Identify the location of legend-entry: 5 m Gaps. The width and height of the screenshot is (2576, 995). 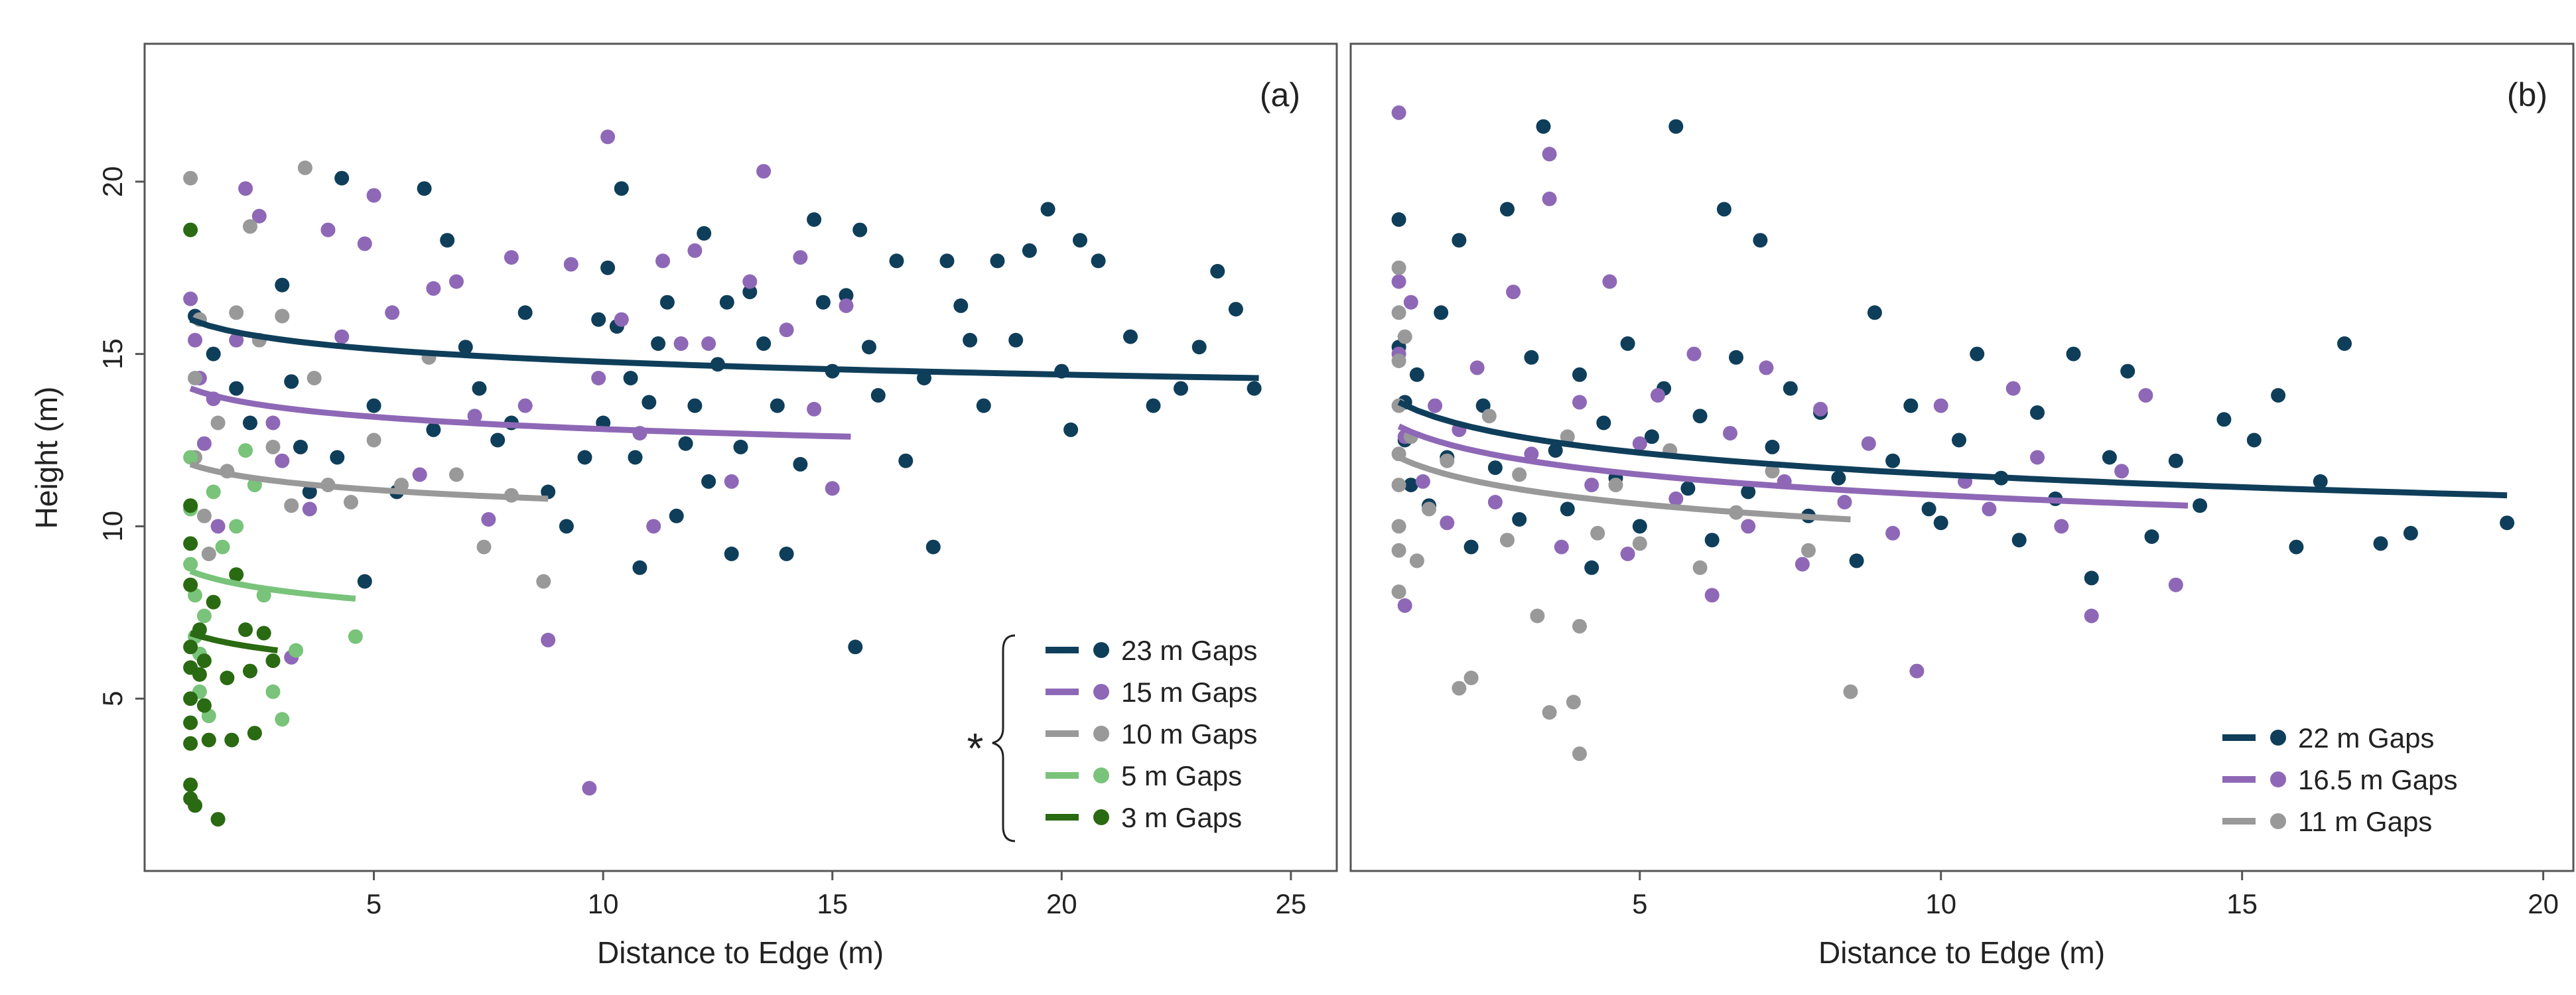
(1144, 776).